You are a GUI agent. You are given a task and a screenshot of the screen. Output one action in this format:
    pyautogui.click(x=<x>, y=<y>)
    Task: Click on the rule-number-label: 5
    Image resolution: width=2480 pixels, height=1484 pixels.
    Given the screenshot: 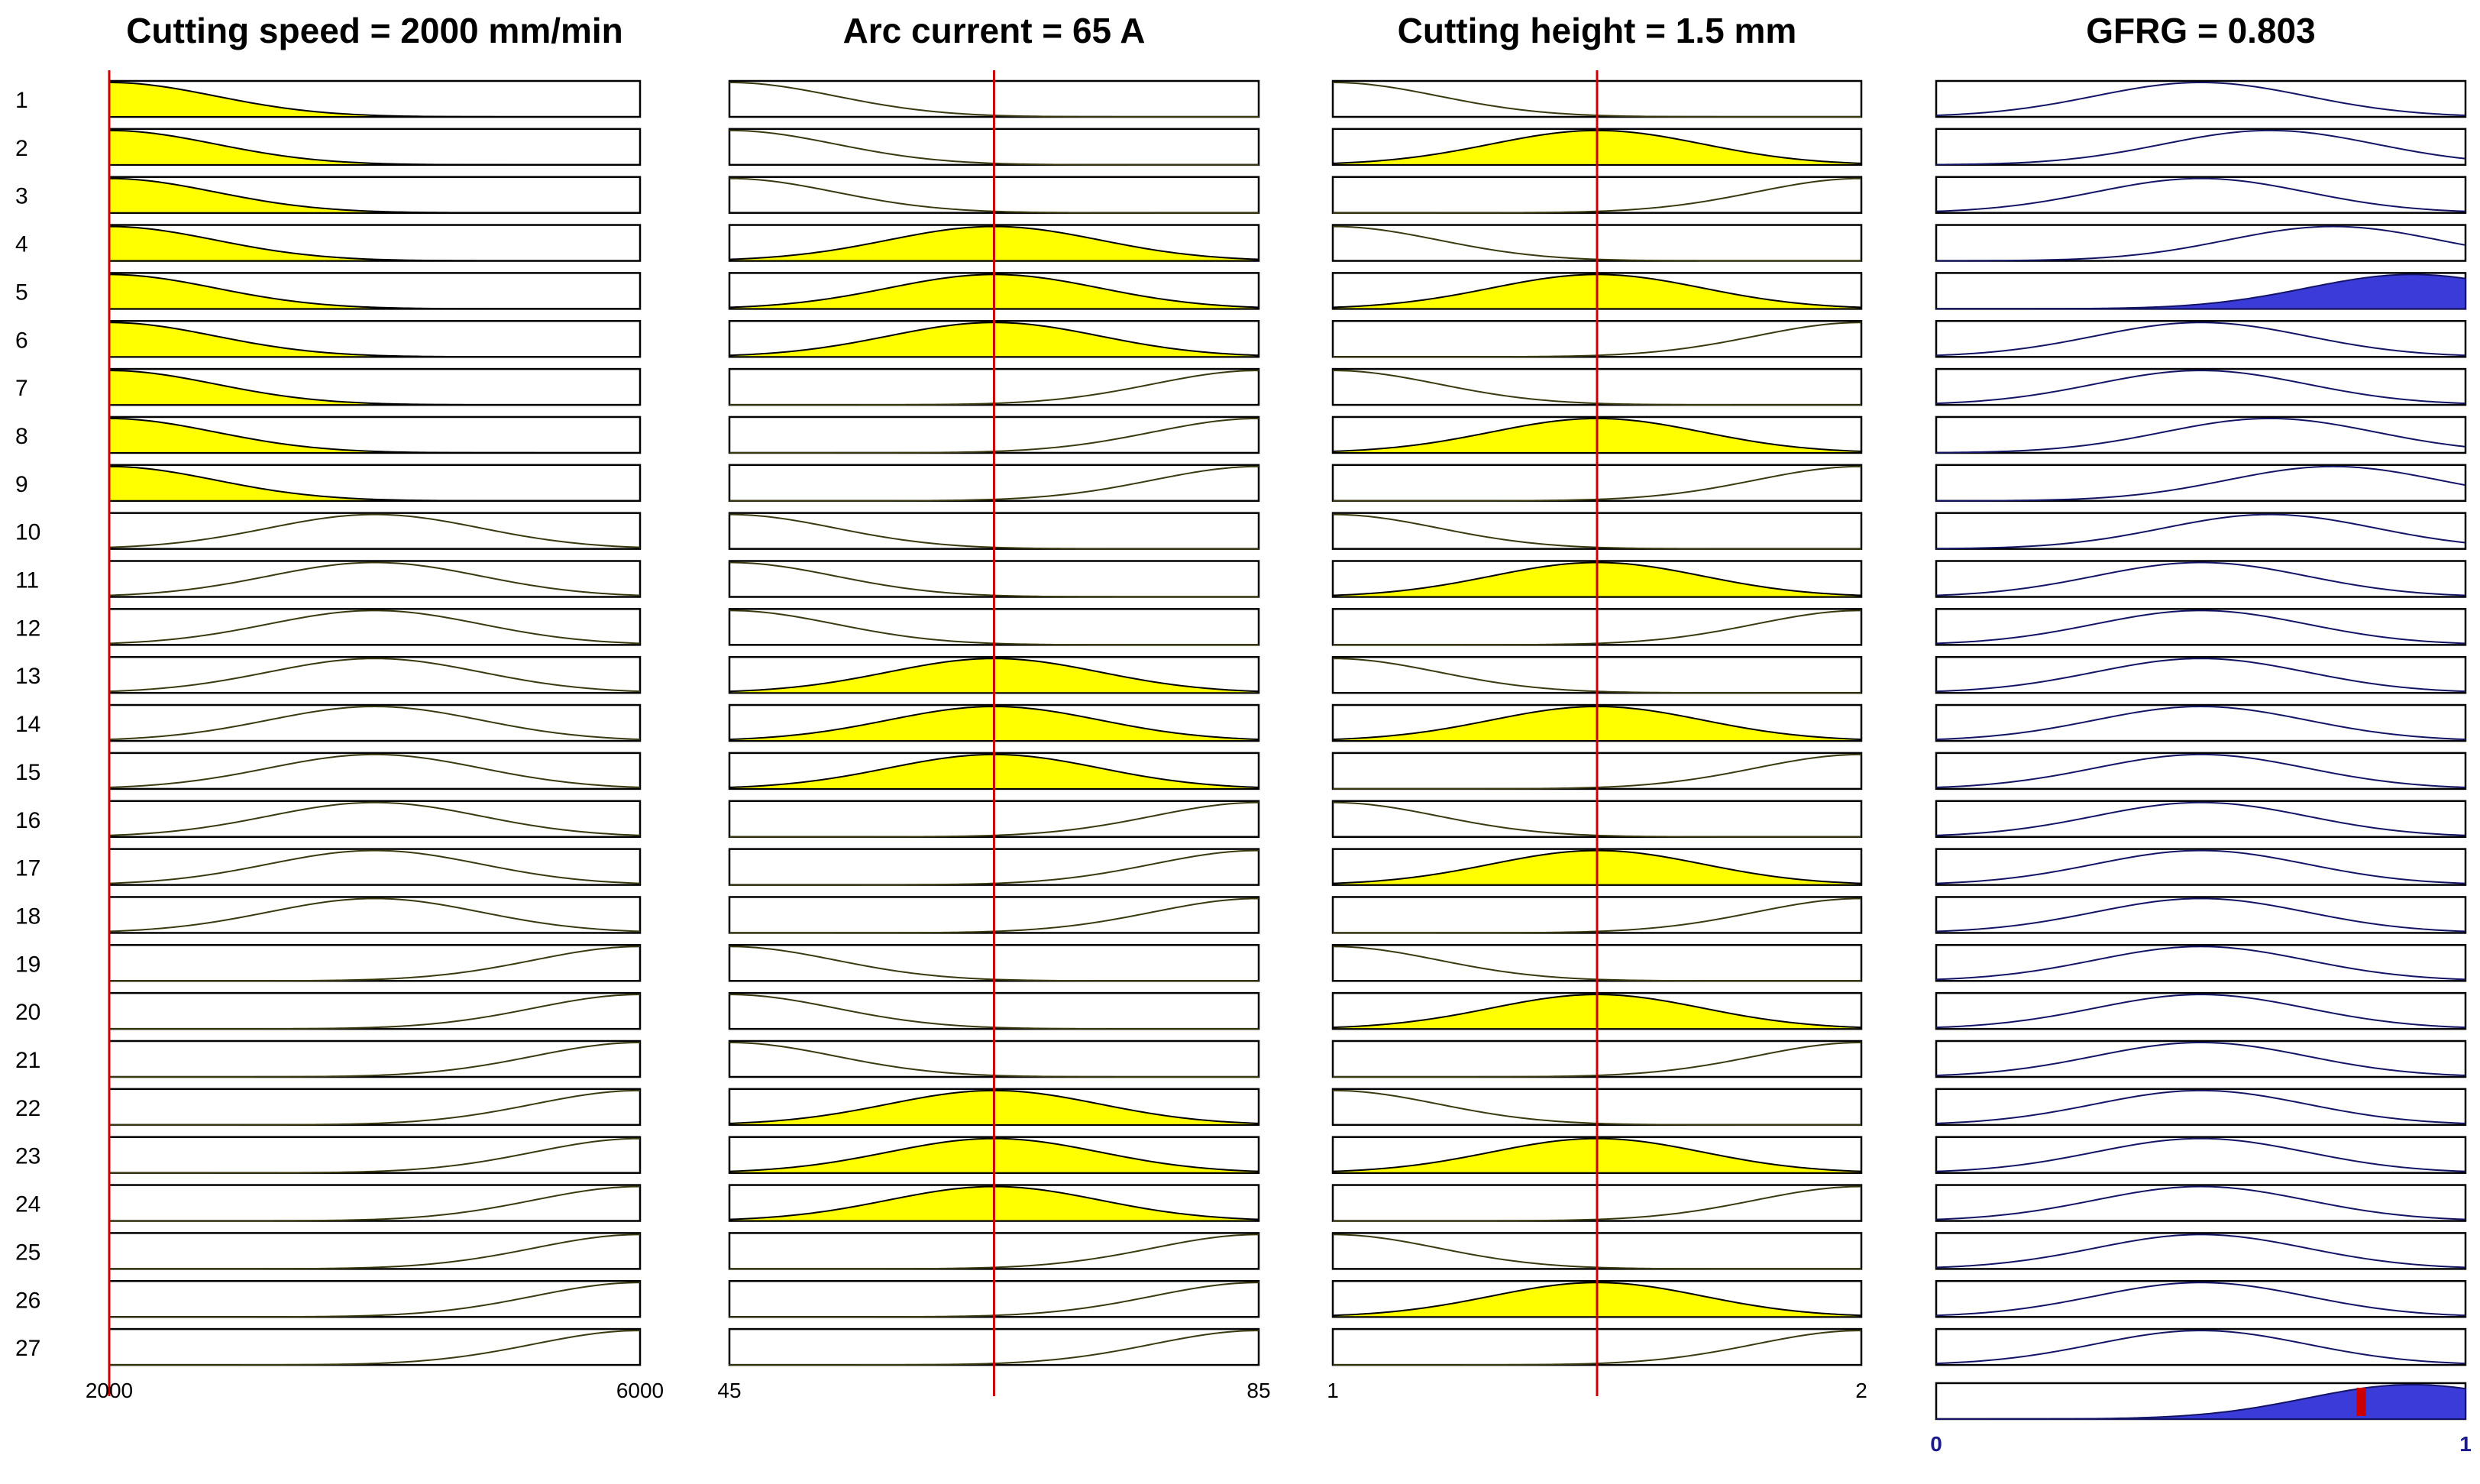 What is the action you would take?
    pyautogui.click(x=21, y=292)
    